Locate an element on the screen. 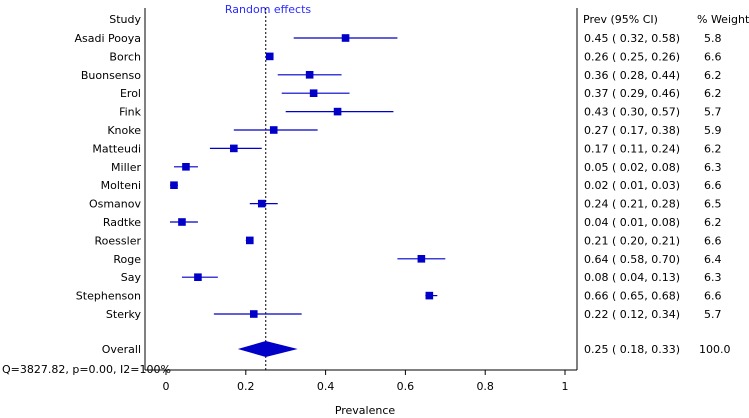 The height and width of the screenshot is (418, 749). prev-ci-value: 0.27 ( 0.17, 0.38) is located at coordinates (632, 130).